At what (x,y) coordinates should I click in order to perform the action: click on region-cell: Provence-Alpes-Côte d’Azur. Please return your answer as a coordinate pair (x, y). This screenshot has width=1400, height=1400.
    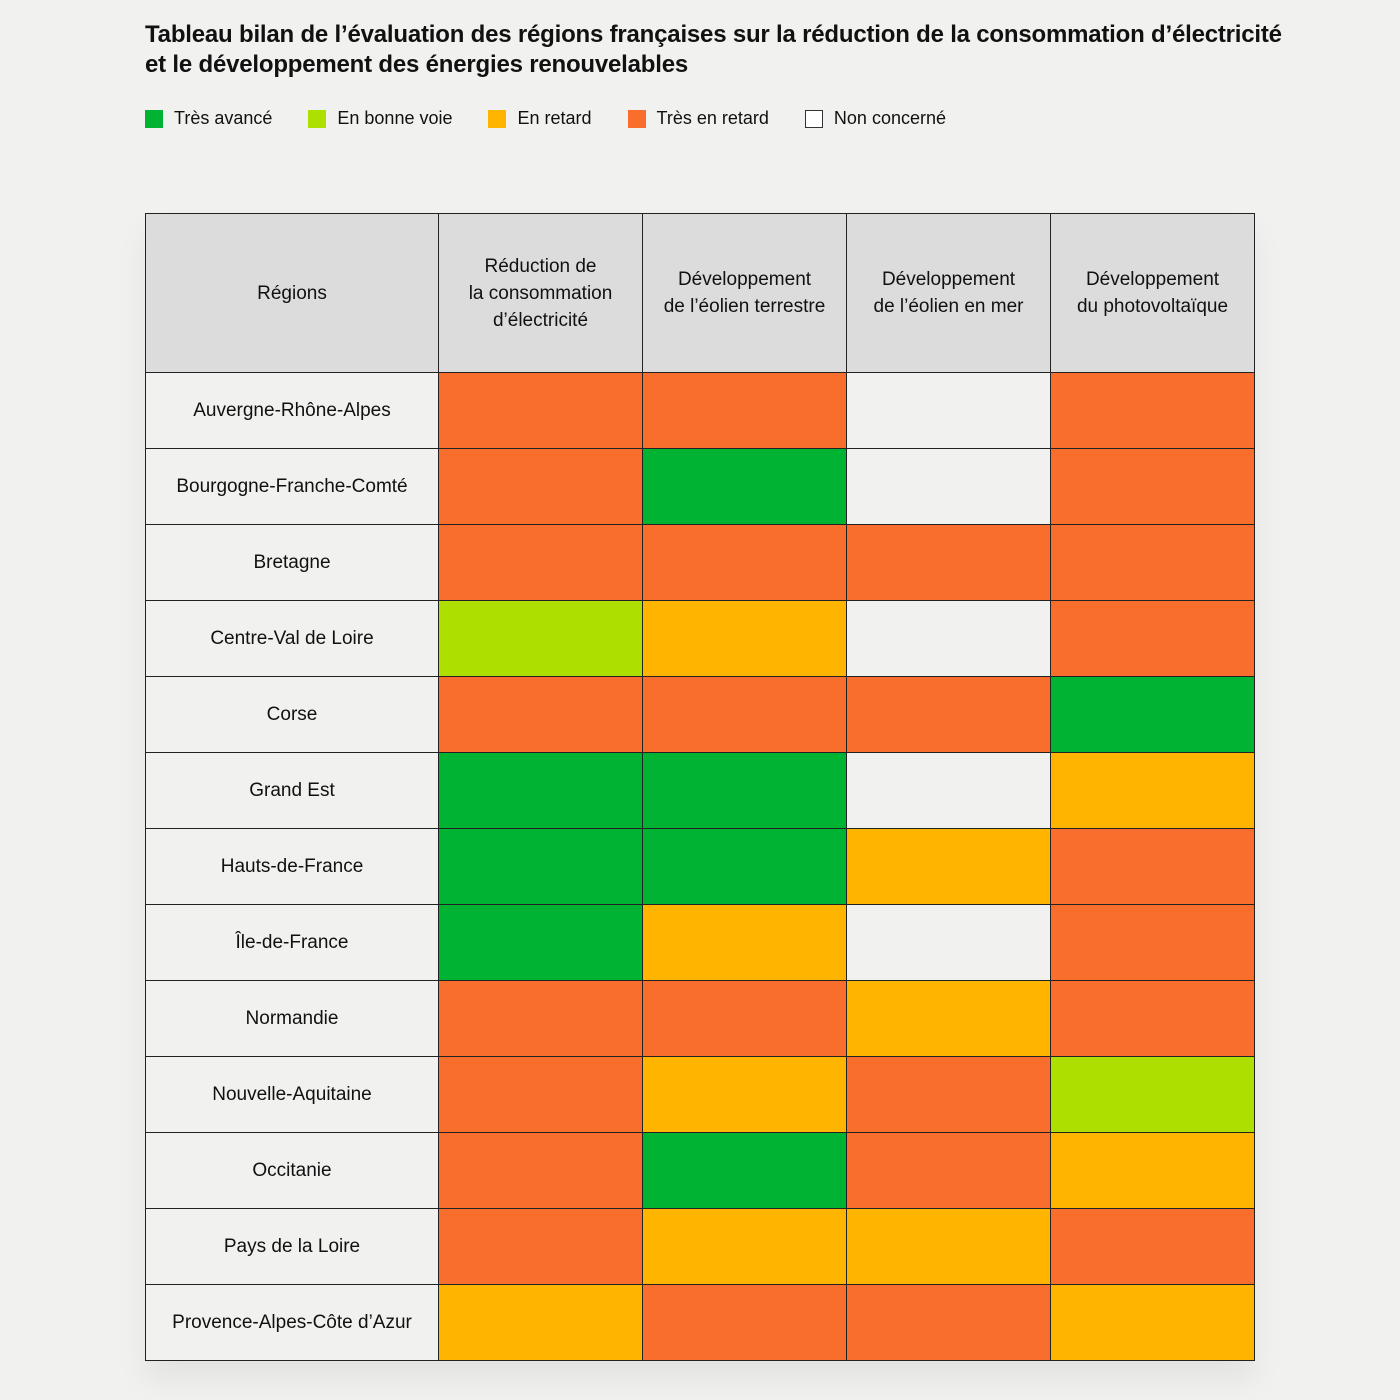
    Looking at the image, I should click on (292, 1322).